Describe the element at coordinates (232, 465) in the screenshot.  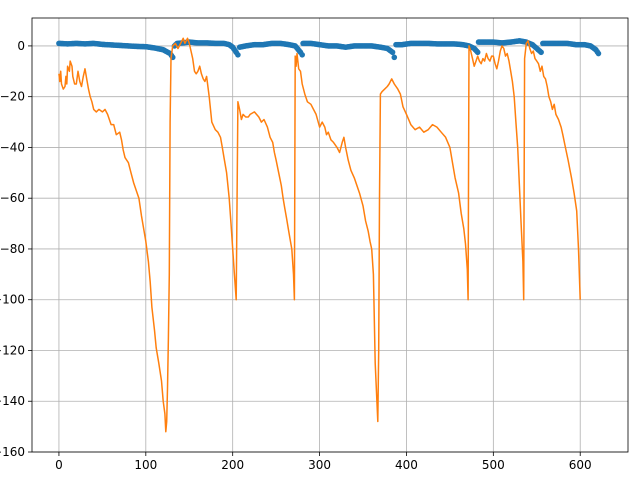
I see `x-tick-label: 200` at that location.